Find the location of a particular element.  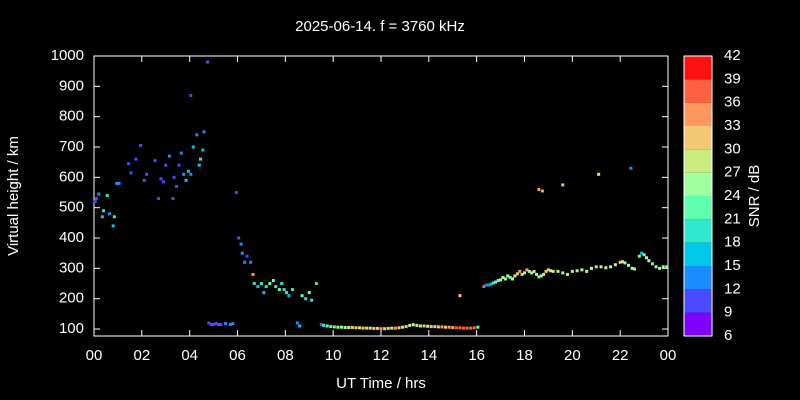

colorbar-tick-label: 21 is located at coordinates (732, 218).